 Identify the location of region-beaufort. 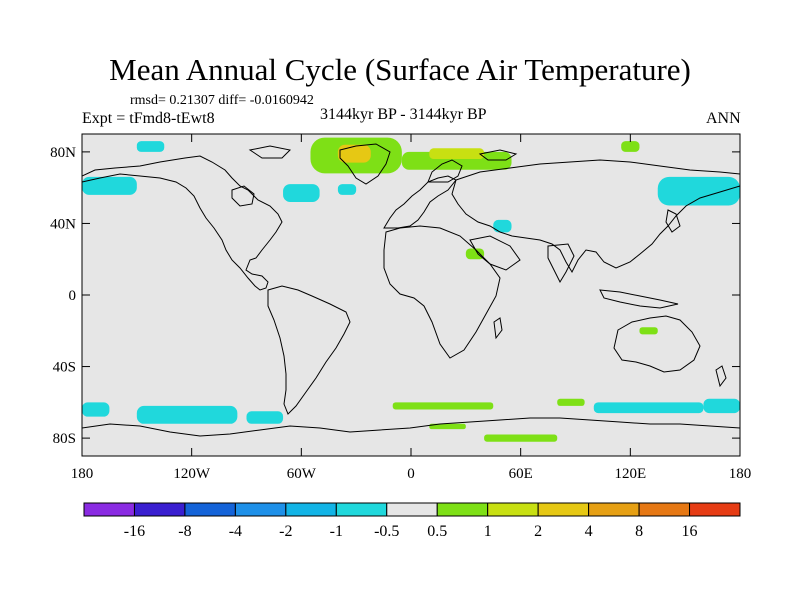
(150, 146).